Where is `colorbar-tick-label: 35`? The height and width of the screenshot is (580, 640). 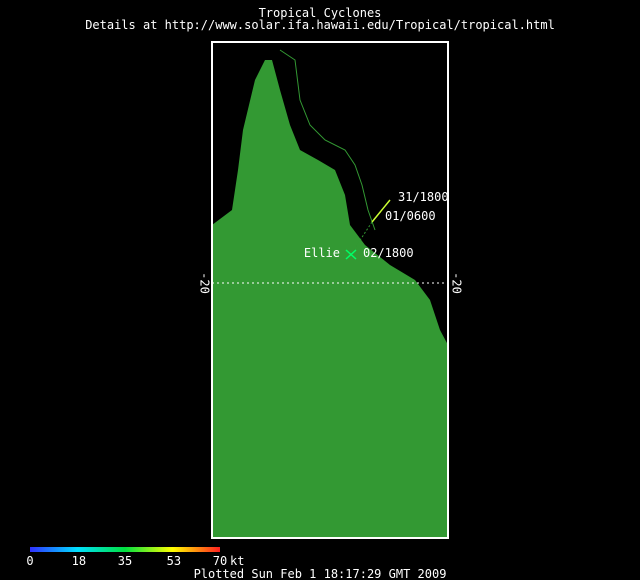 colorbar-tick-label: 35 is located at coordinates (125, 561).